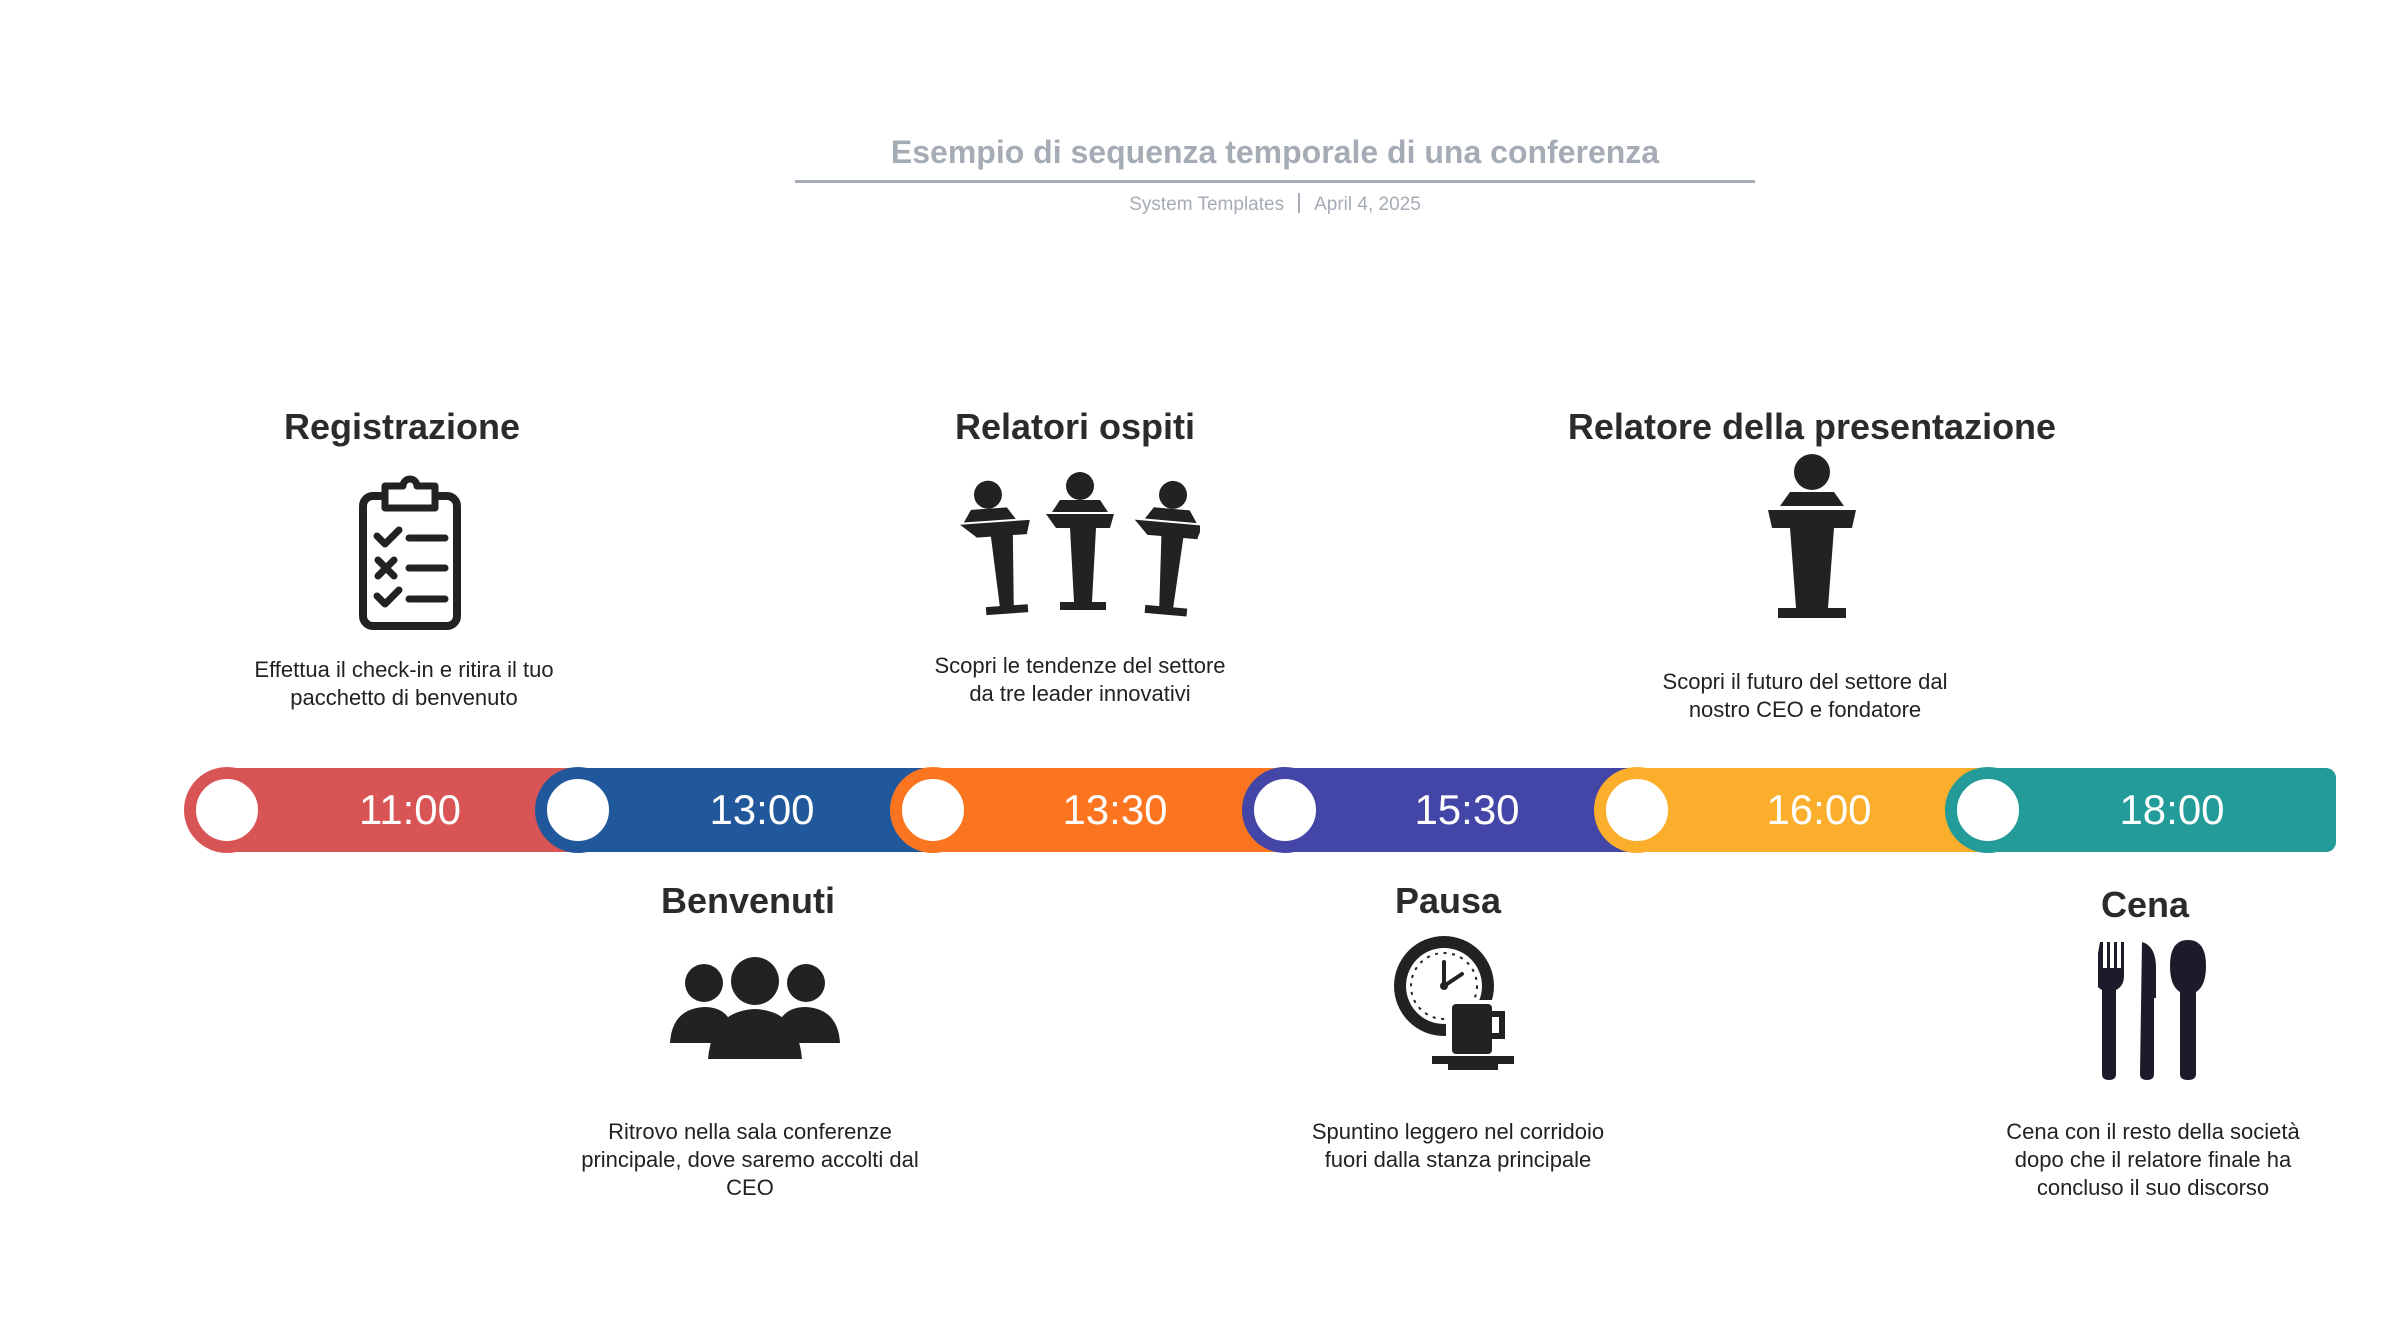 This screenshot has width=2400, height=1342. Describe the element at coordinates (755, 1009) in the screenshot. I see `group-people-icon` at that location.